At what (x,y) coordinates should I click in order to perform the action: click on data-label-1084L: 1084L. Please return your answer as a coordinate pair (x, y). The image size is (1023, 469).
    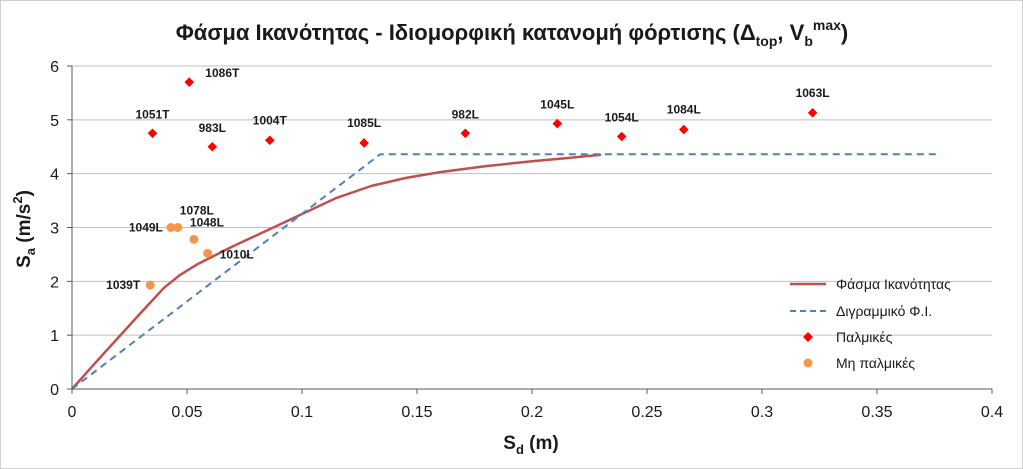
    Looking at the image, I should click on (684, 110).